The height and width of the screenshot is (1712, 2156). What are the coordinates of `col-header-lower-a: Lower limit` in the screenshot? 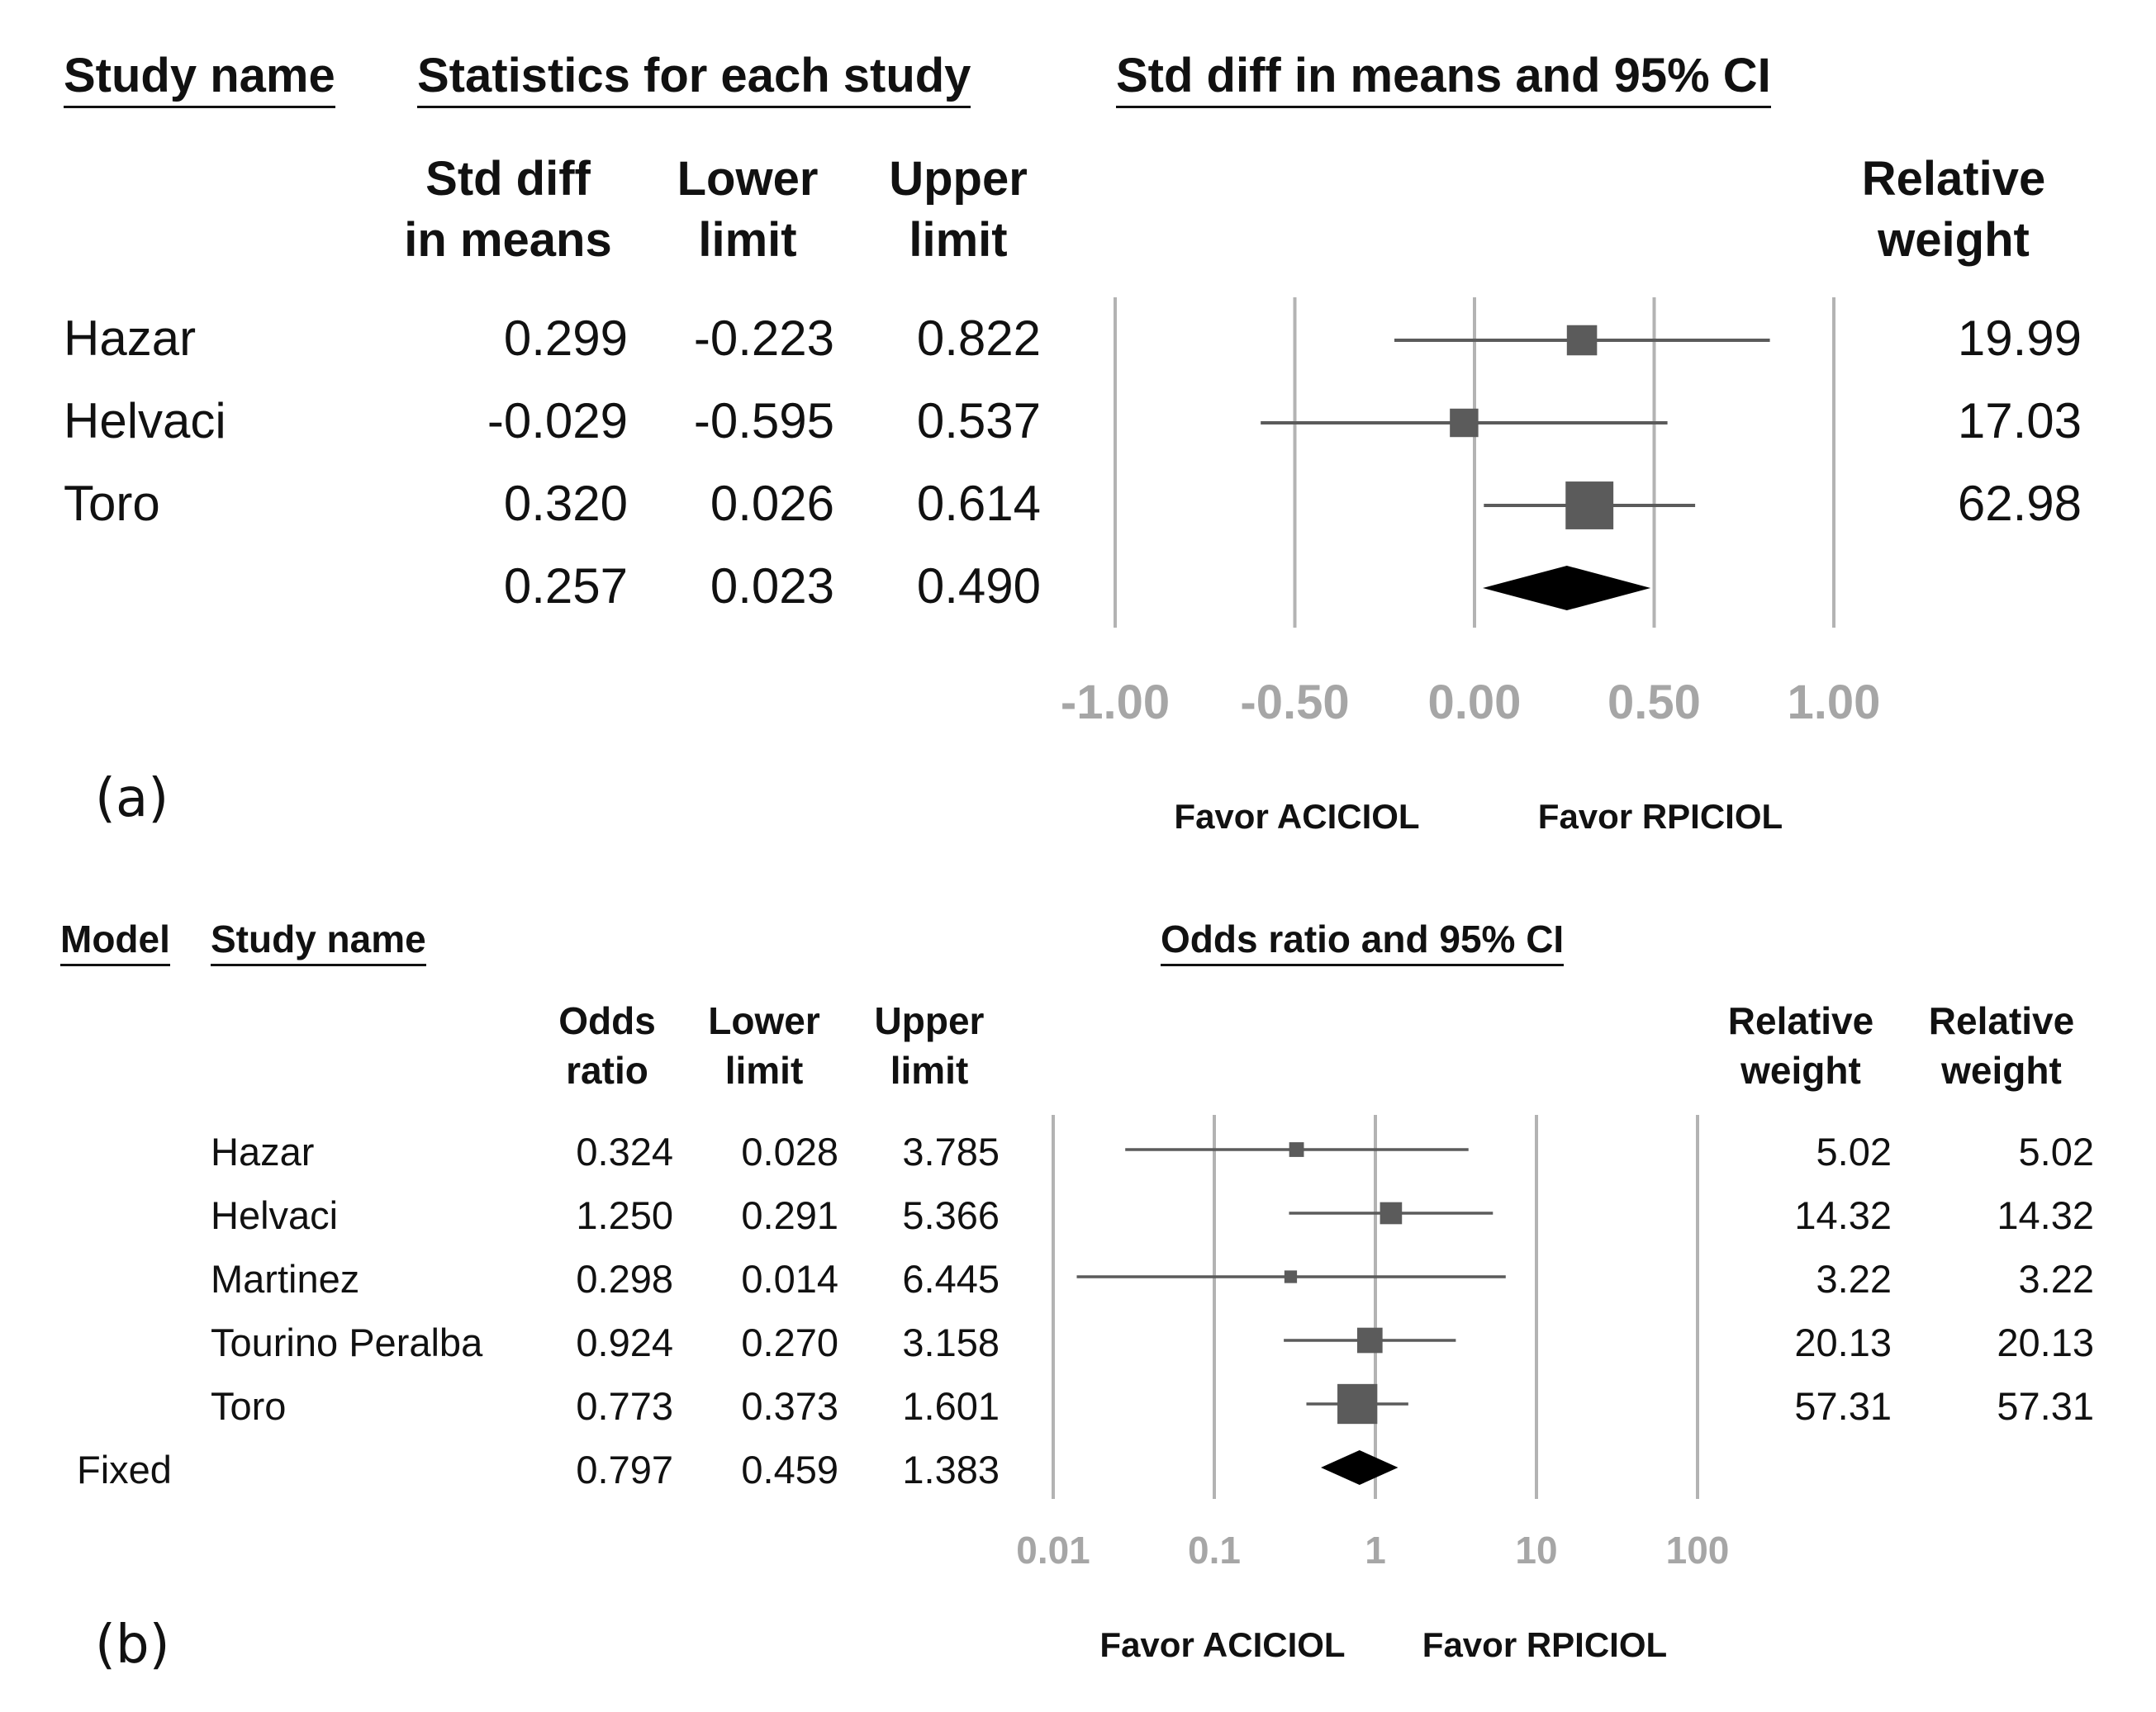 It's located at (748, 209).